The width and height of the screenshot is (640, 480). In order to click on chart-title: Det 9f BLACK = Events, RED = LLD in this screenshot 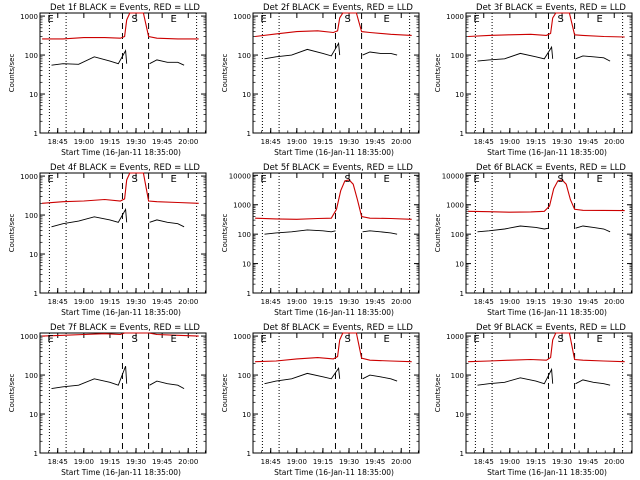, I will do `click(551, 328)`.